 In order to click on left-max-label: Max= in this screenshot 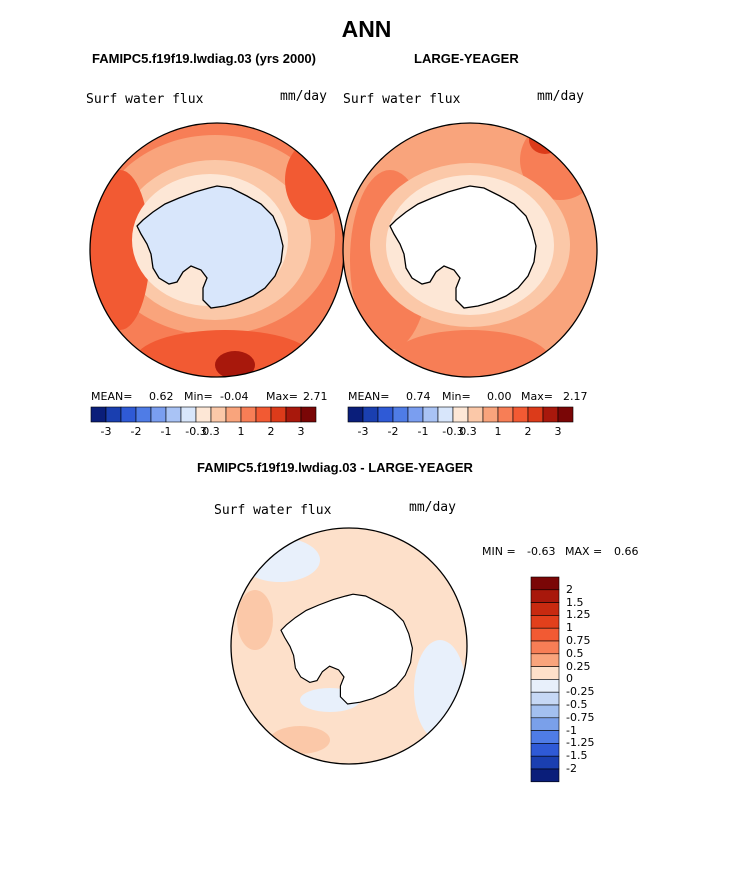, I will do `click(282, 396)`.